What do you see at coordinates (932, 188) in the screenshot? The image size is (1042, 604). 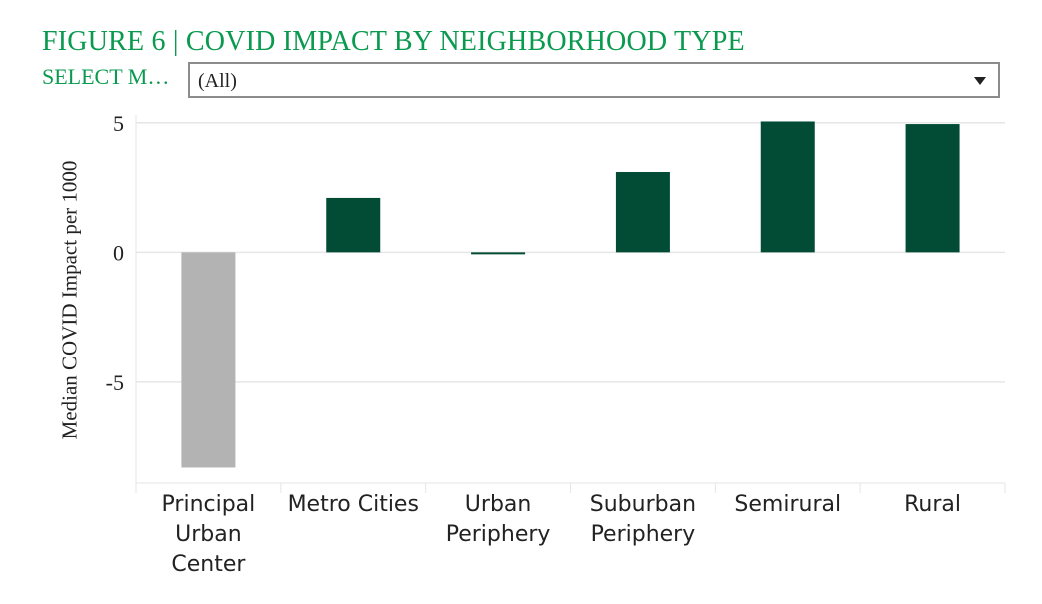 I see `bar-rural` at bounding box center [932, 188].